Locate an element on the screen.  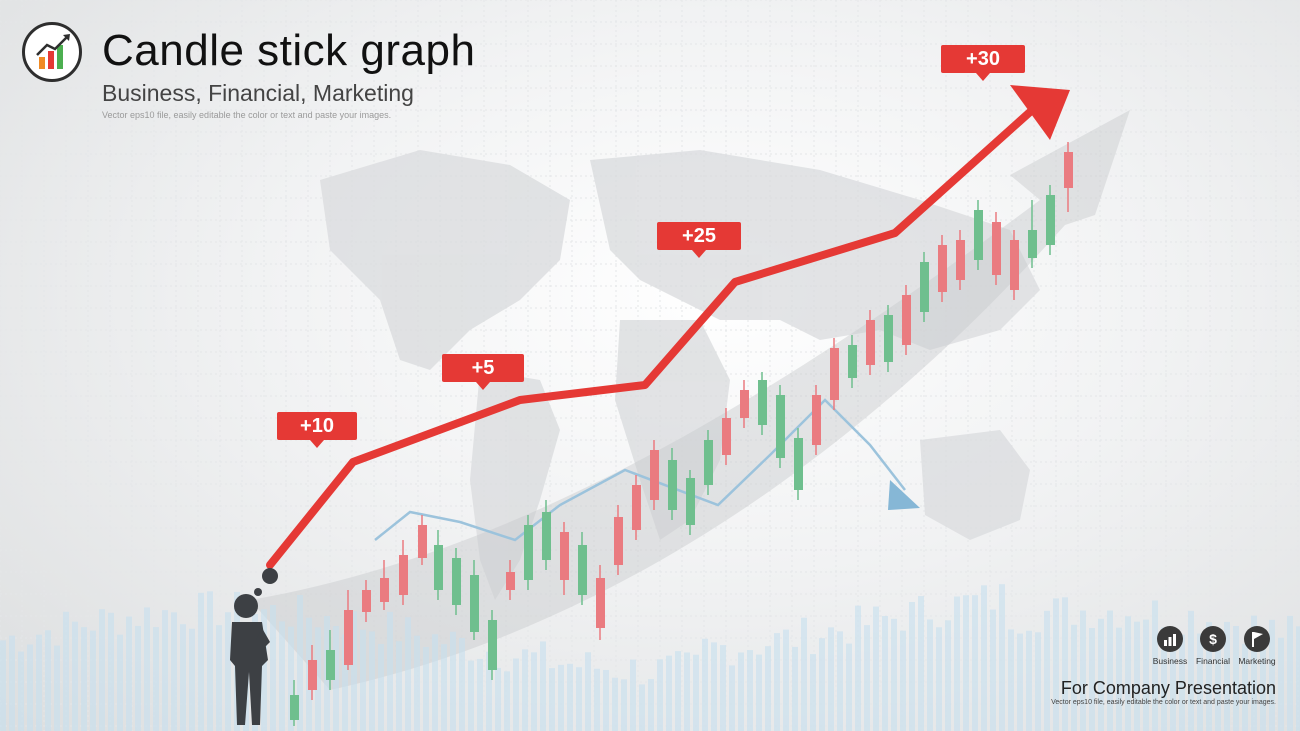
page-subtitle: Business, Financial, Marketing is located at coordinates (258, 93).